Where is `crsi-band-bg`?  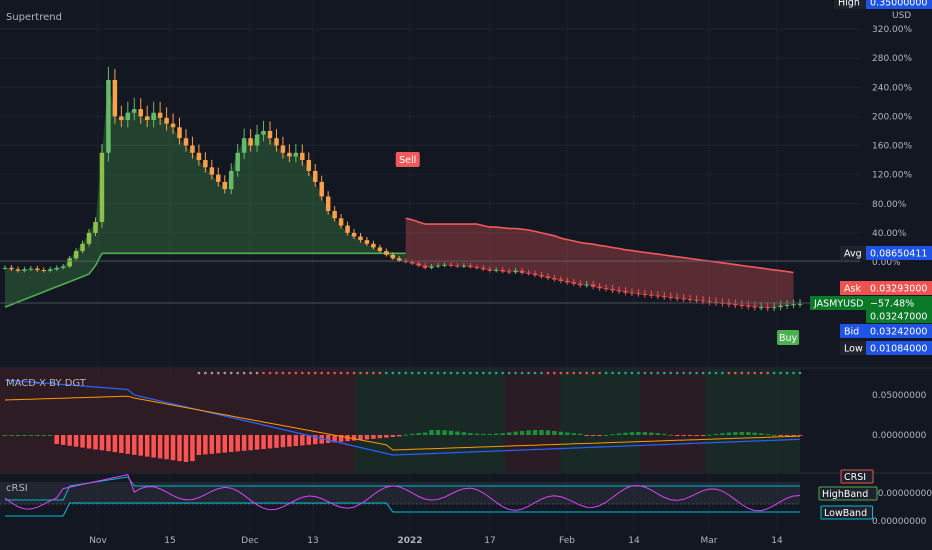 crsi-band-bg is located at coordinates (400, 493).